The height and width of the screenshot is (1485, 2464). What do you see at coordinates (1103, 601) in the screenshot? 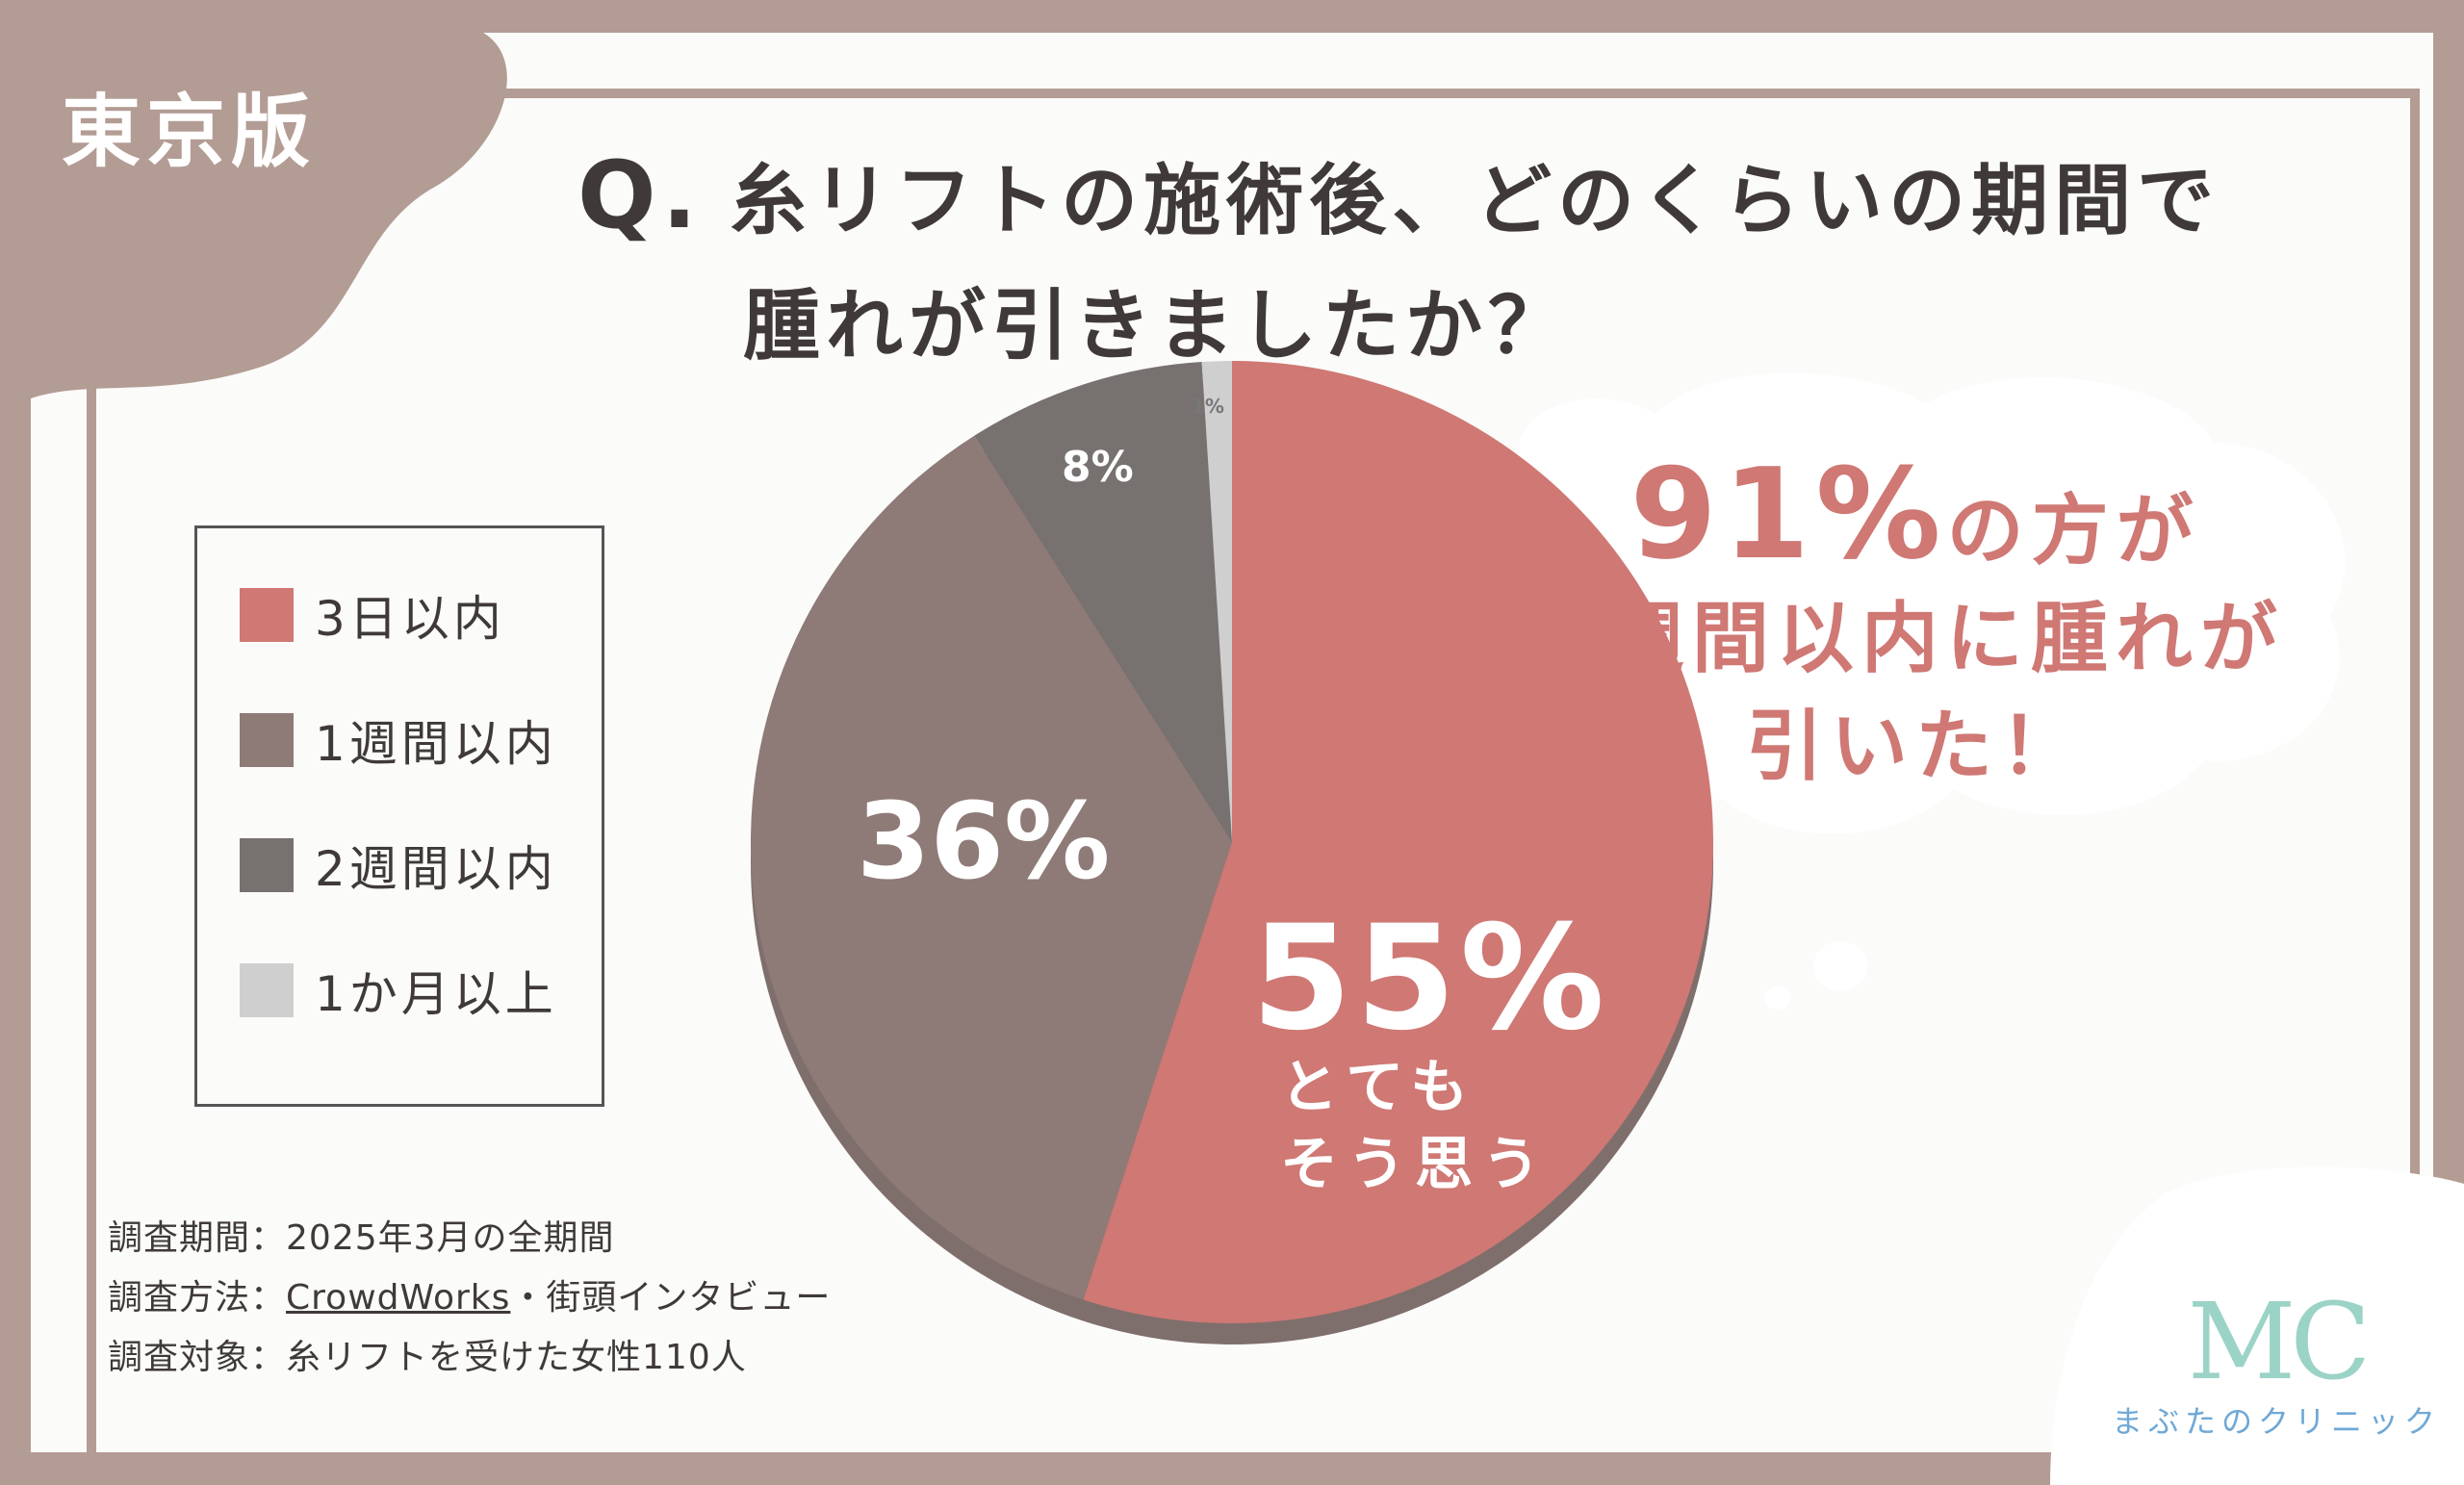
I see `pie-slice-2週間以内` at bounding box center [1103, 601].